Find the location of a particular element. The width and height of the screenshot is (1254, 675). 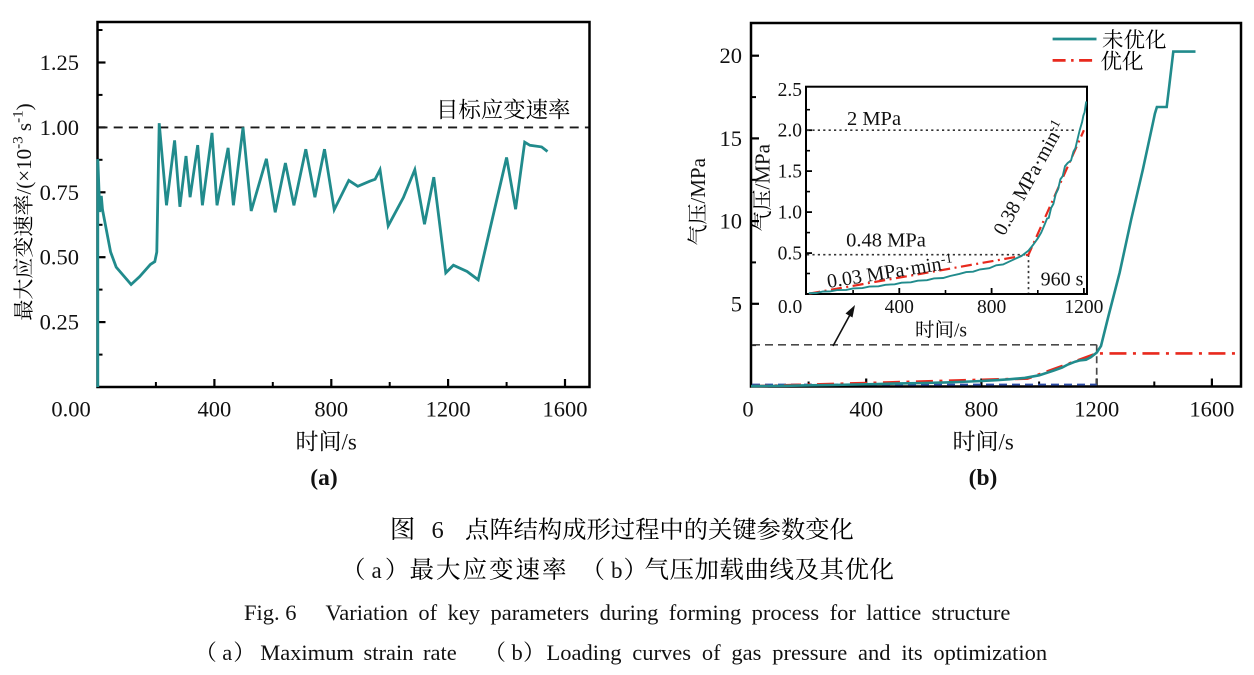

svg-text: 1.0 is located at coordinates (790, 213).